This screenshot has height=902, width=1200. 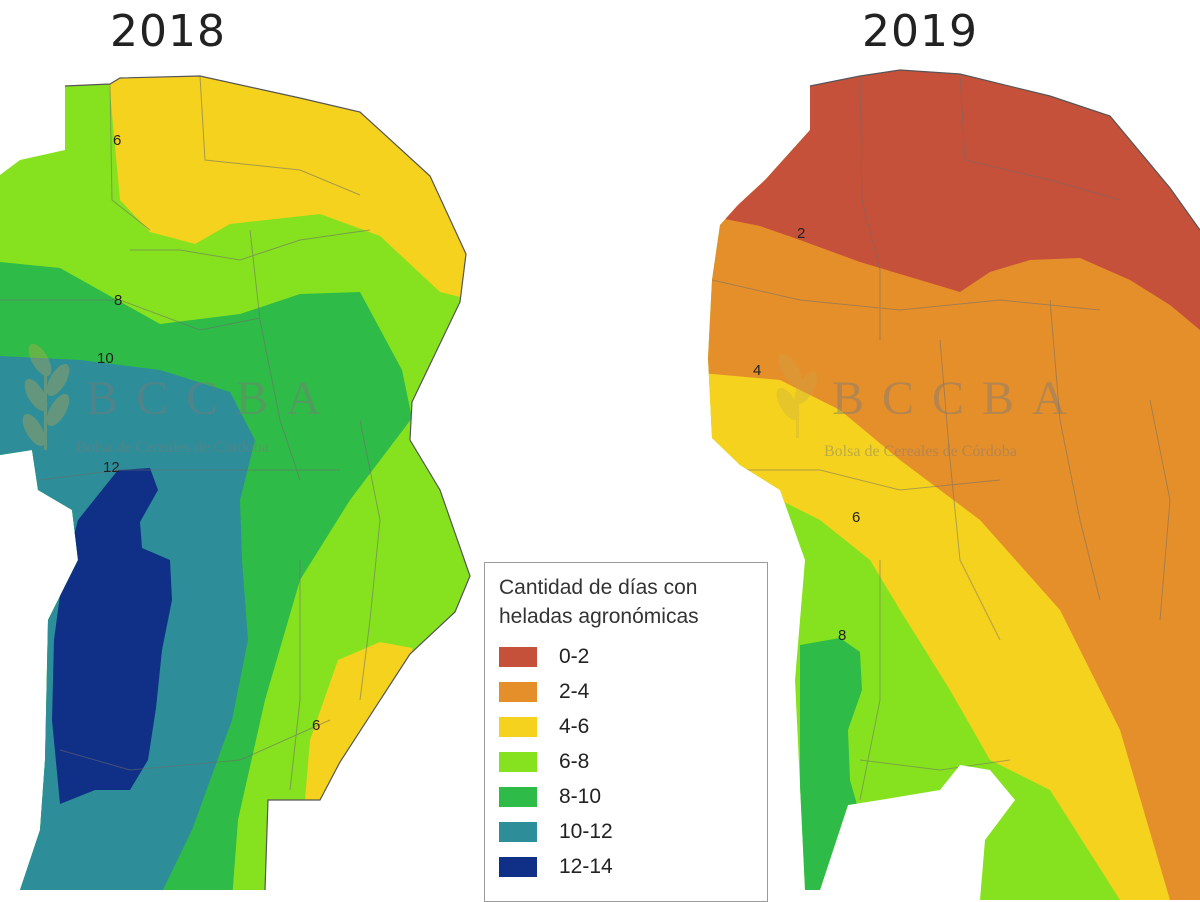 I want to click on legend-item: 12-14, so click(x=626, y=866).